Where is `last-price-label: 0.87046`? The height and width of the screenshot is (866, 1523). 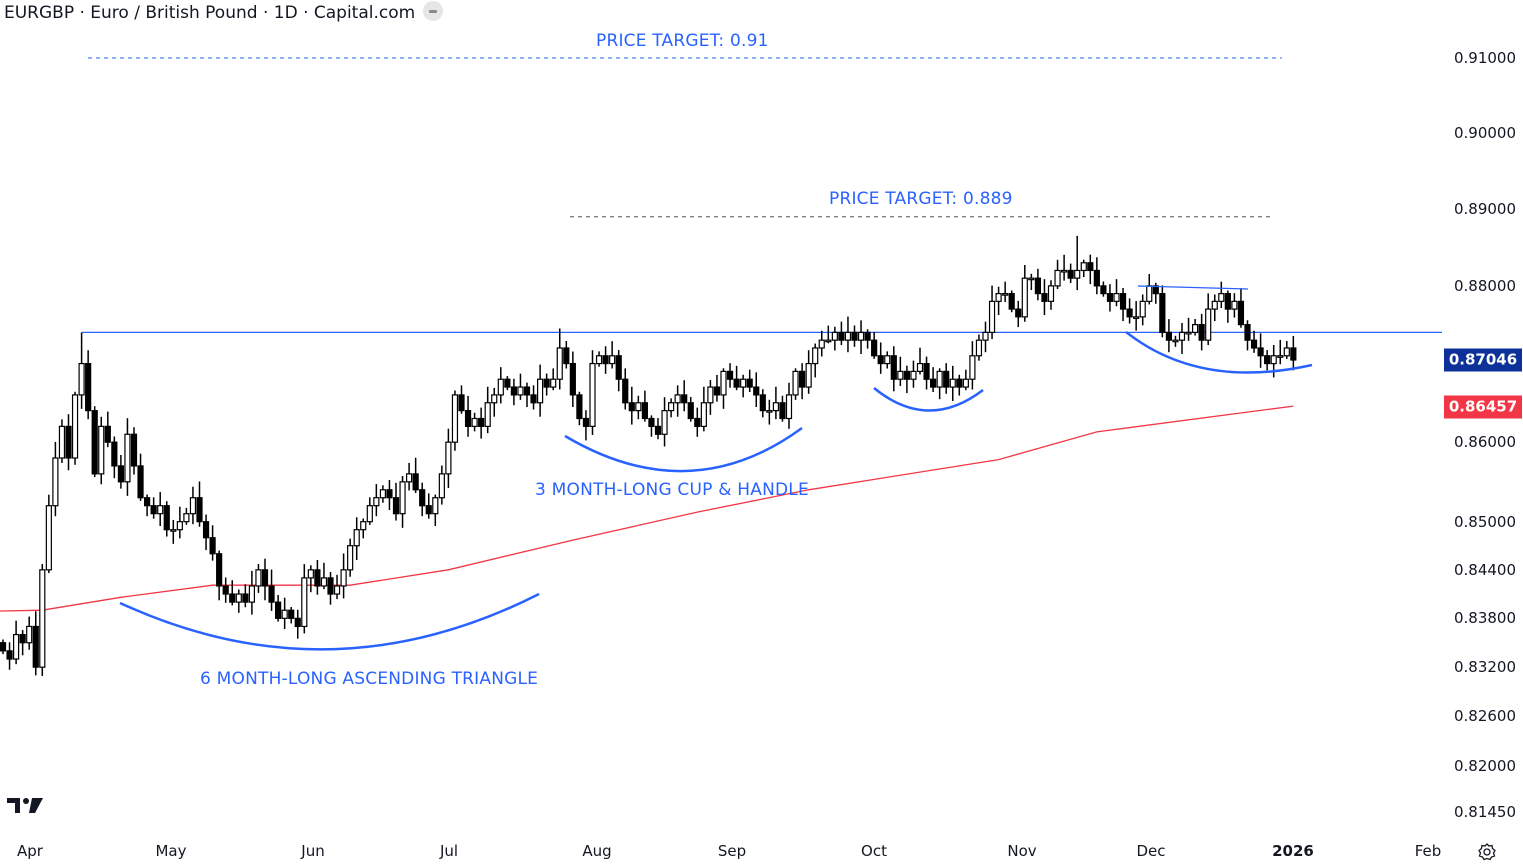 last-price-label: 0.87046 is located at coordinates (1483, 360).